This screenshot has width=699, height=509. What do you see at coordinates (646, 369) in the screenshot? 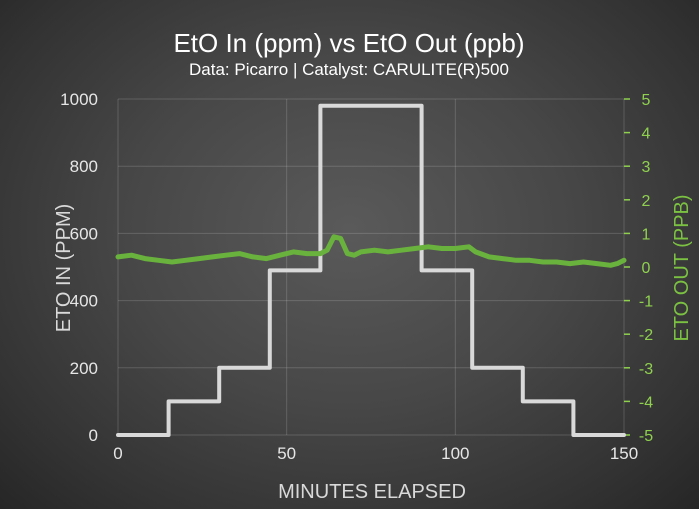
I see `y-tick-label-right: -3` at bounding box center [646, 369].